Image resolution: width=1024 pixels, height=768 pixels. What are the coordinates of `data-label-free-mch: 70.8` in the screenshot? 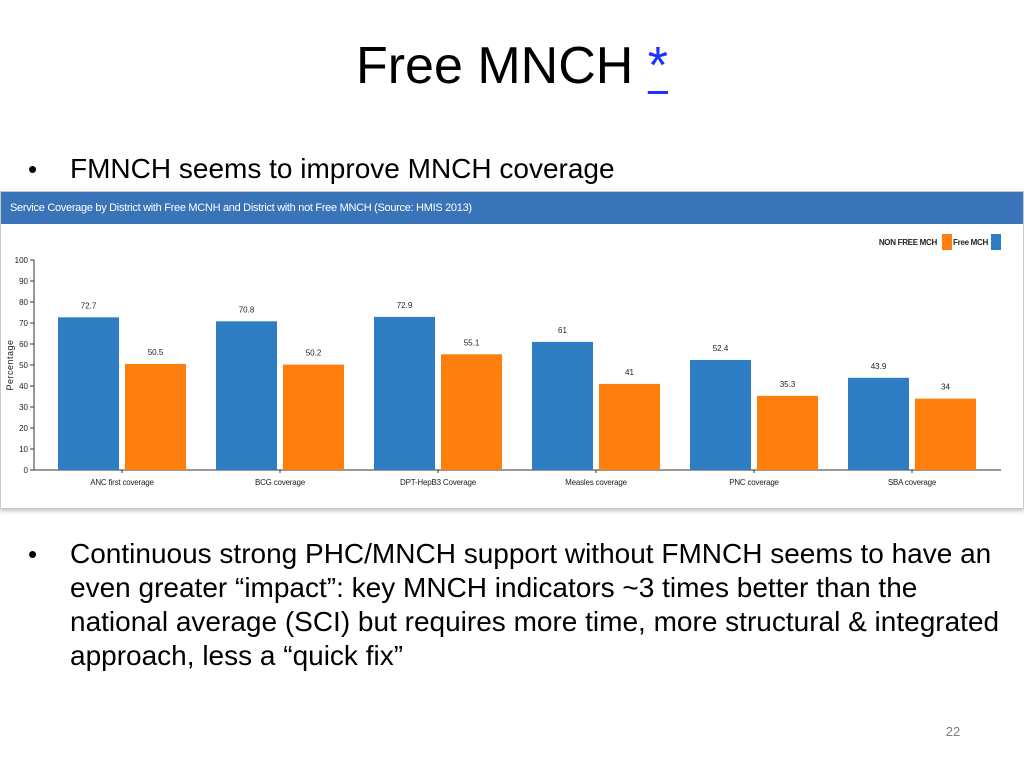 It's located at (247, 309).